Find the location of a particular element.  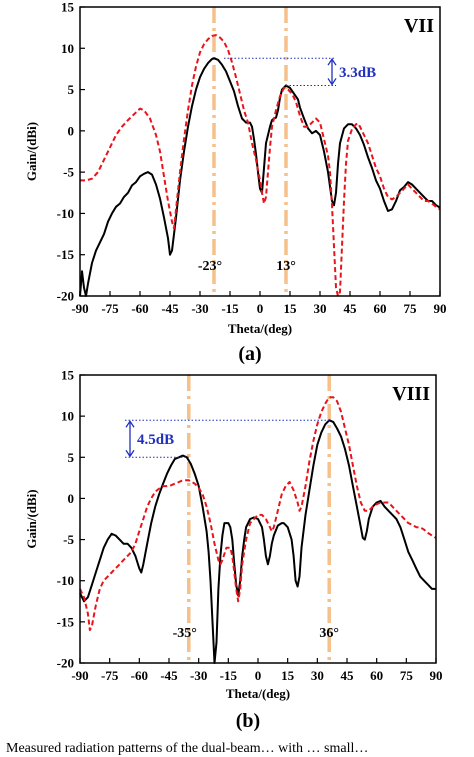

marker-label-1: -23° is located at coordinates (210, 266).